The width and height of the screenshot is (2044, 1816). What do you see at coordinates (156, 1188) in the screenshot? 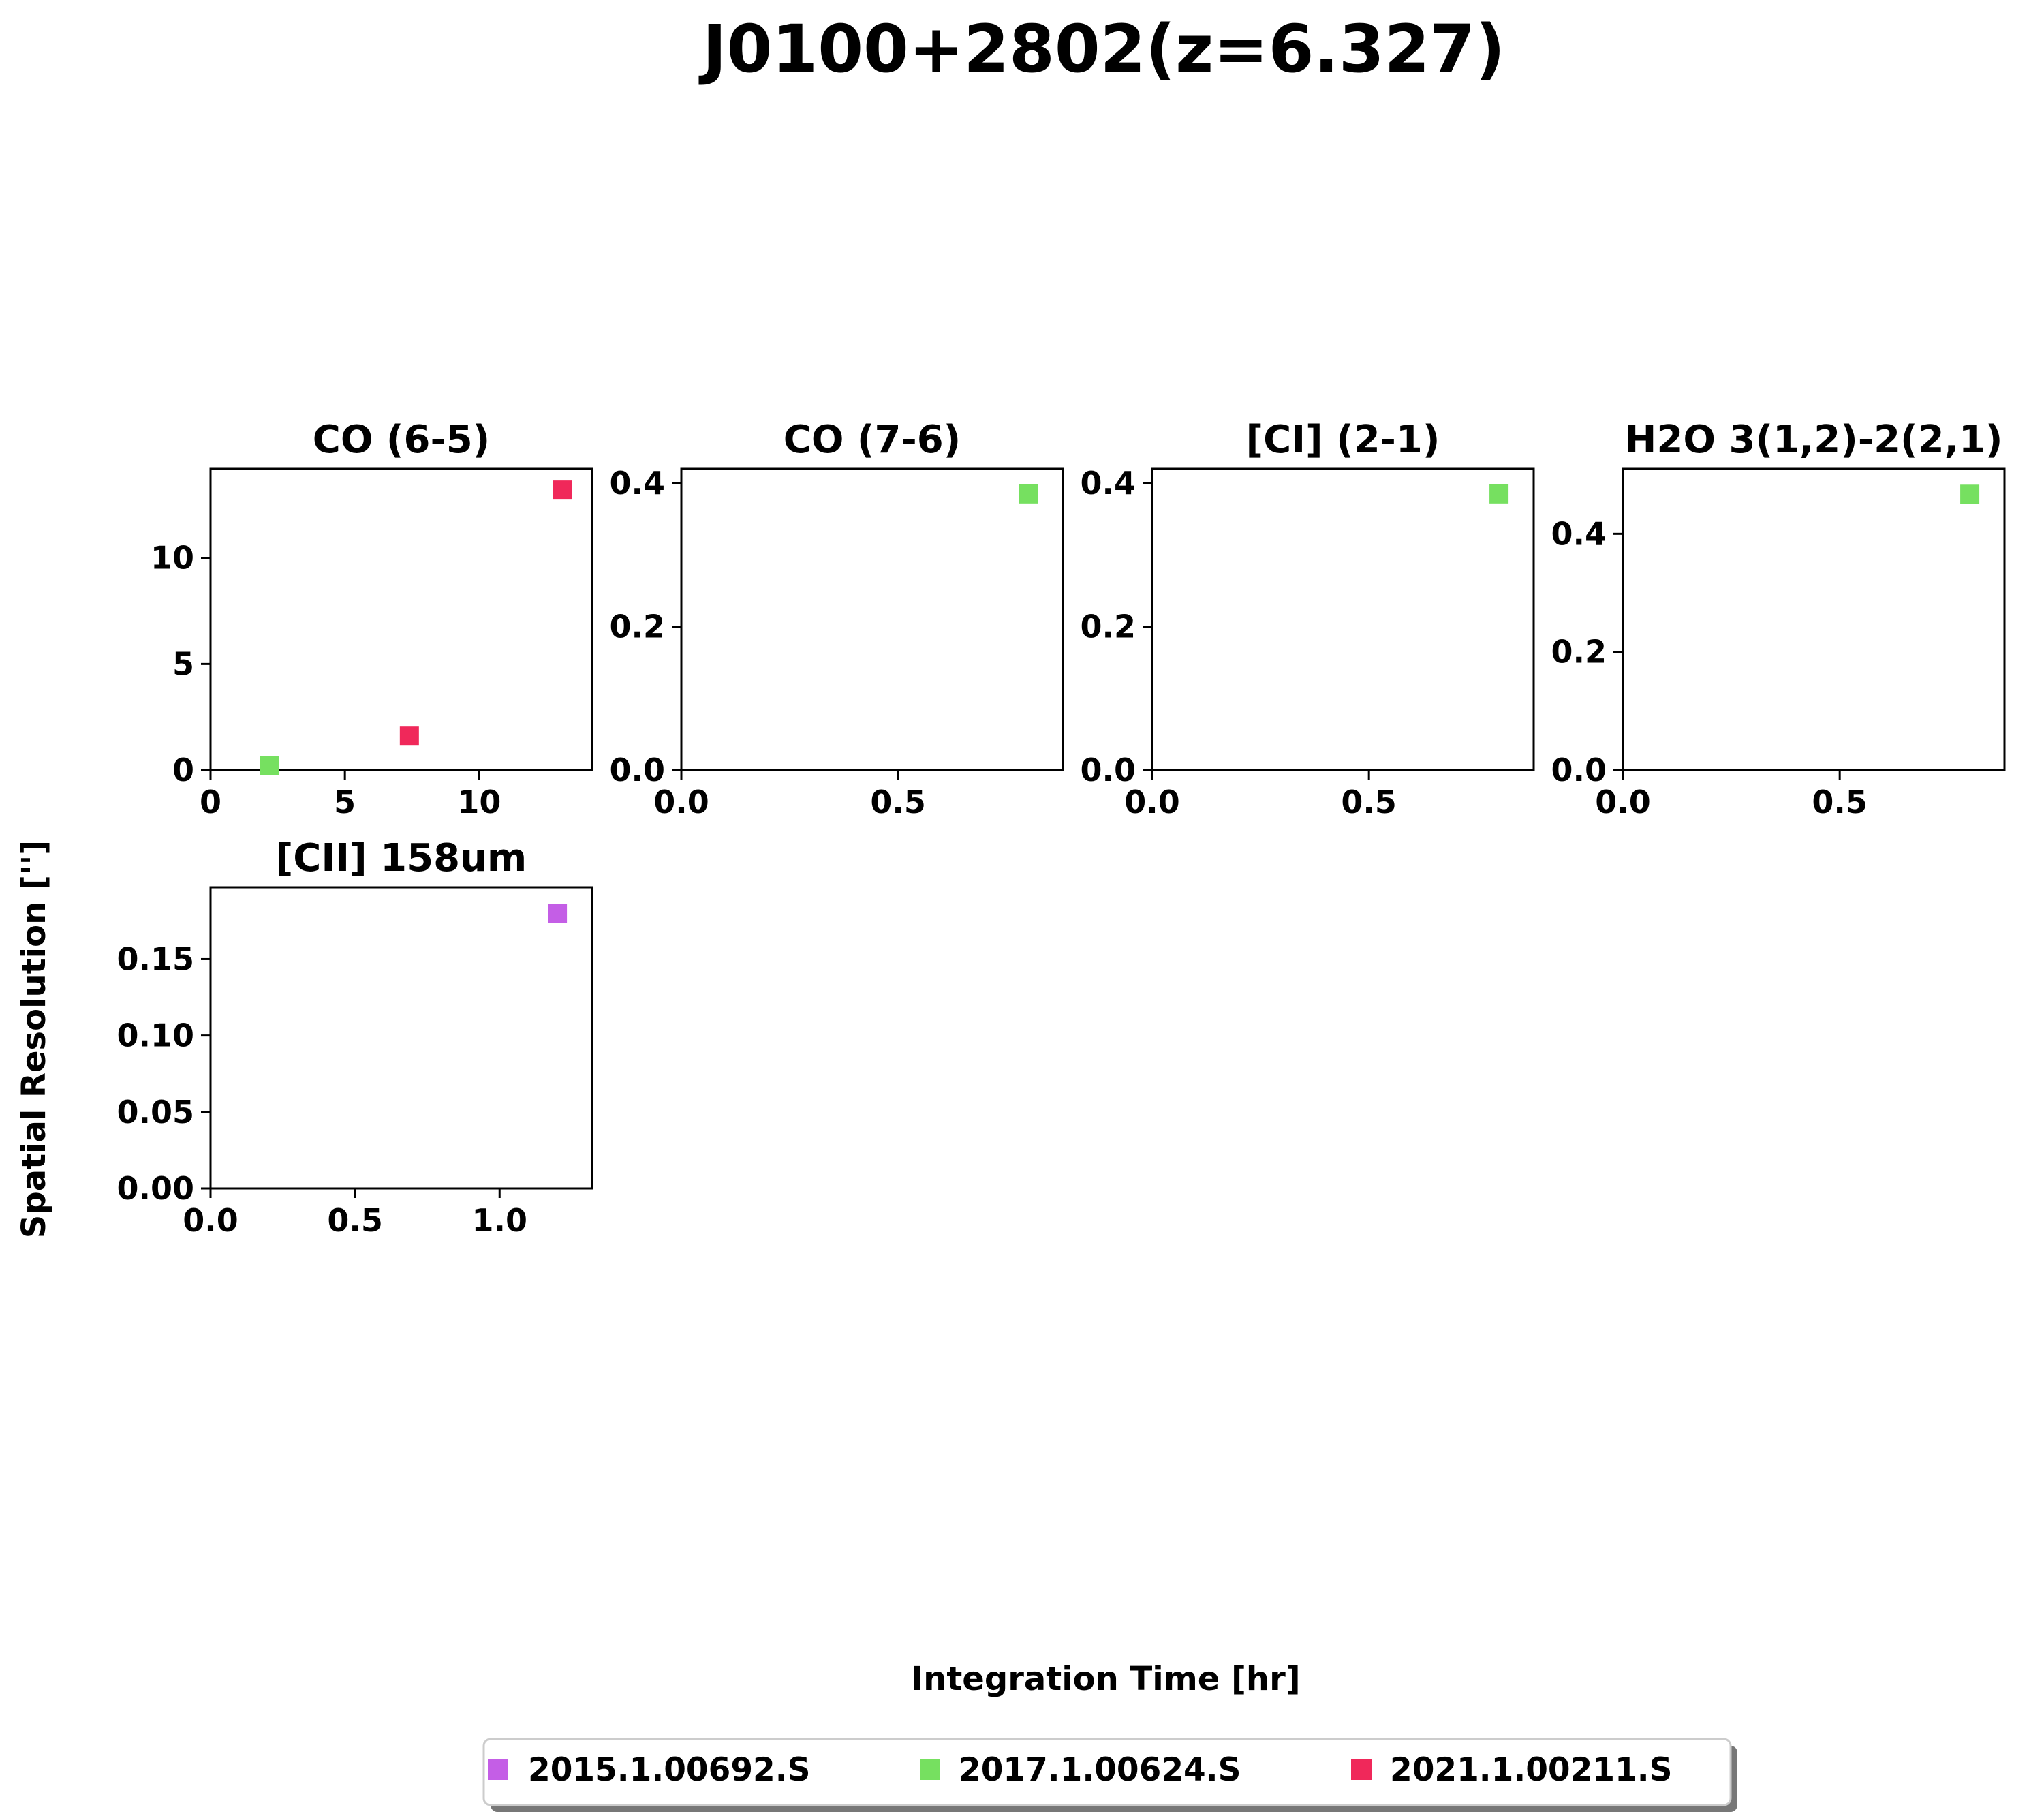
I see `y-tick-label: 0.00` at bounding box center [156, 1188].